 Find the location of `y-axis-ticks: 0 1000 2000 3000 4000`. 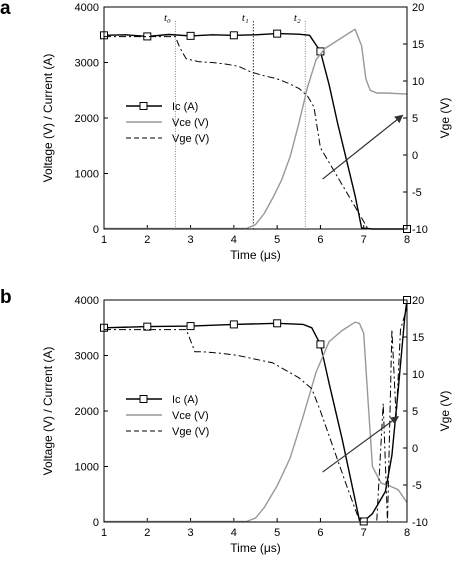

y-axis-ticks: 0 1000 2000 3000 4000 is located at coordinates (91, 119).